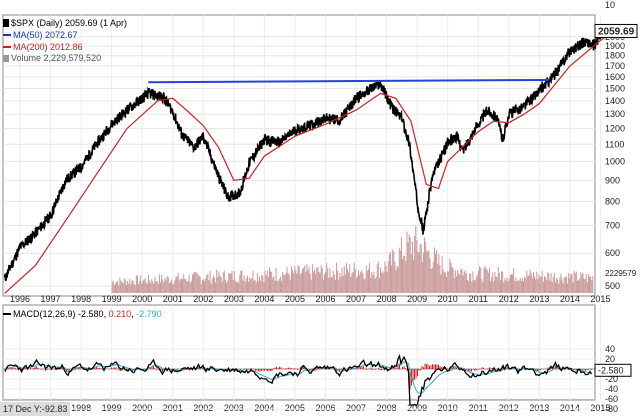 This screenshot has width=640, height=416. I want to click on price-x-tick-label: 2009, so click(417, 299).